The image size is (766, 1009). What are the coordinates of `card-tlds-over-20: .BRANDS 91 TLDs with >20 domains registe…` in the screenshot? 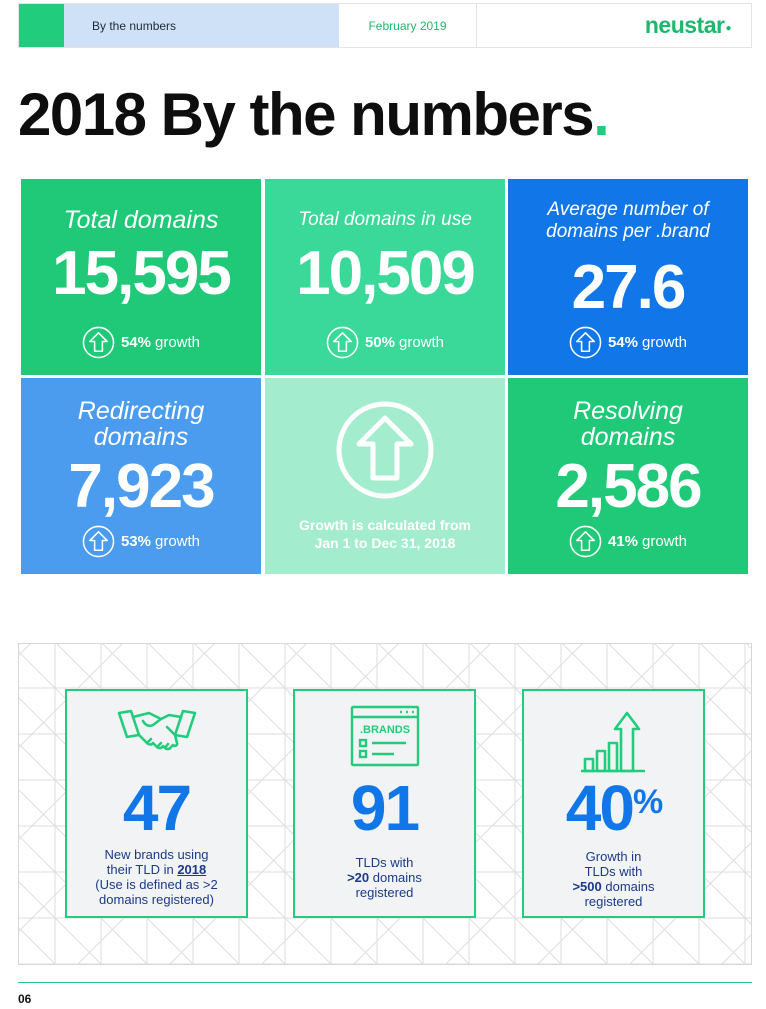 It's located at (384, 803).